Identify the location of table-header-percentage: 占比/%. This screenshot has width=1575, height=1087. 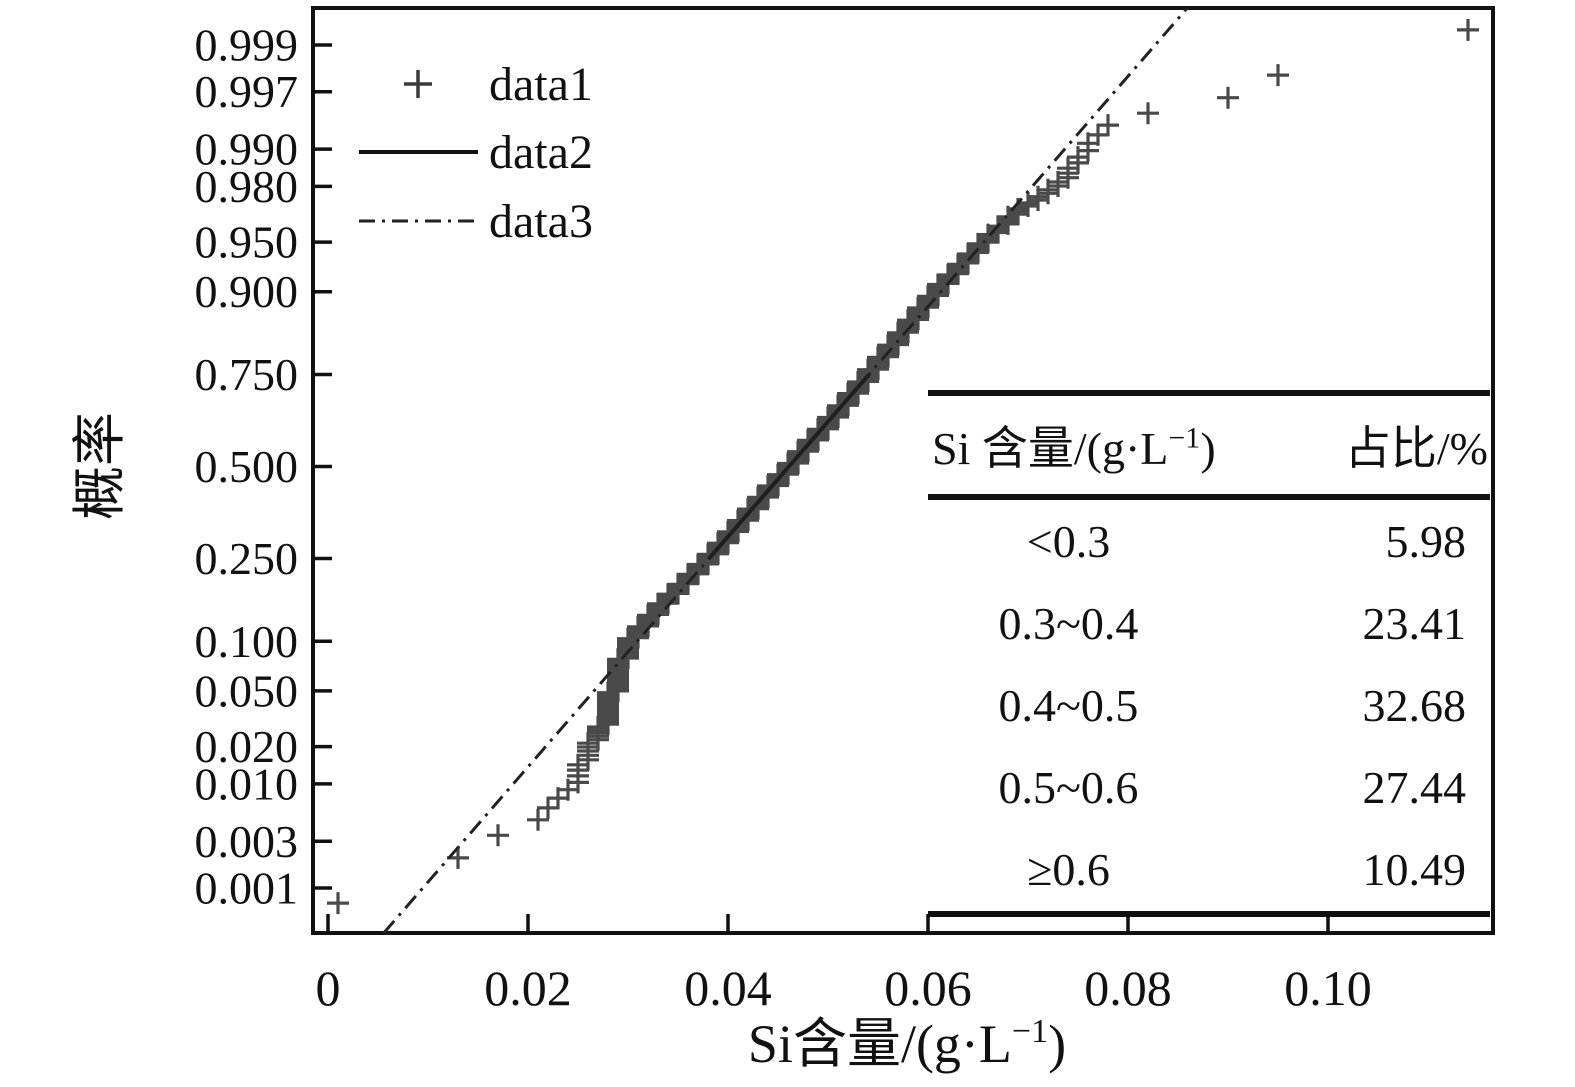
(1416, 448).